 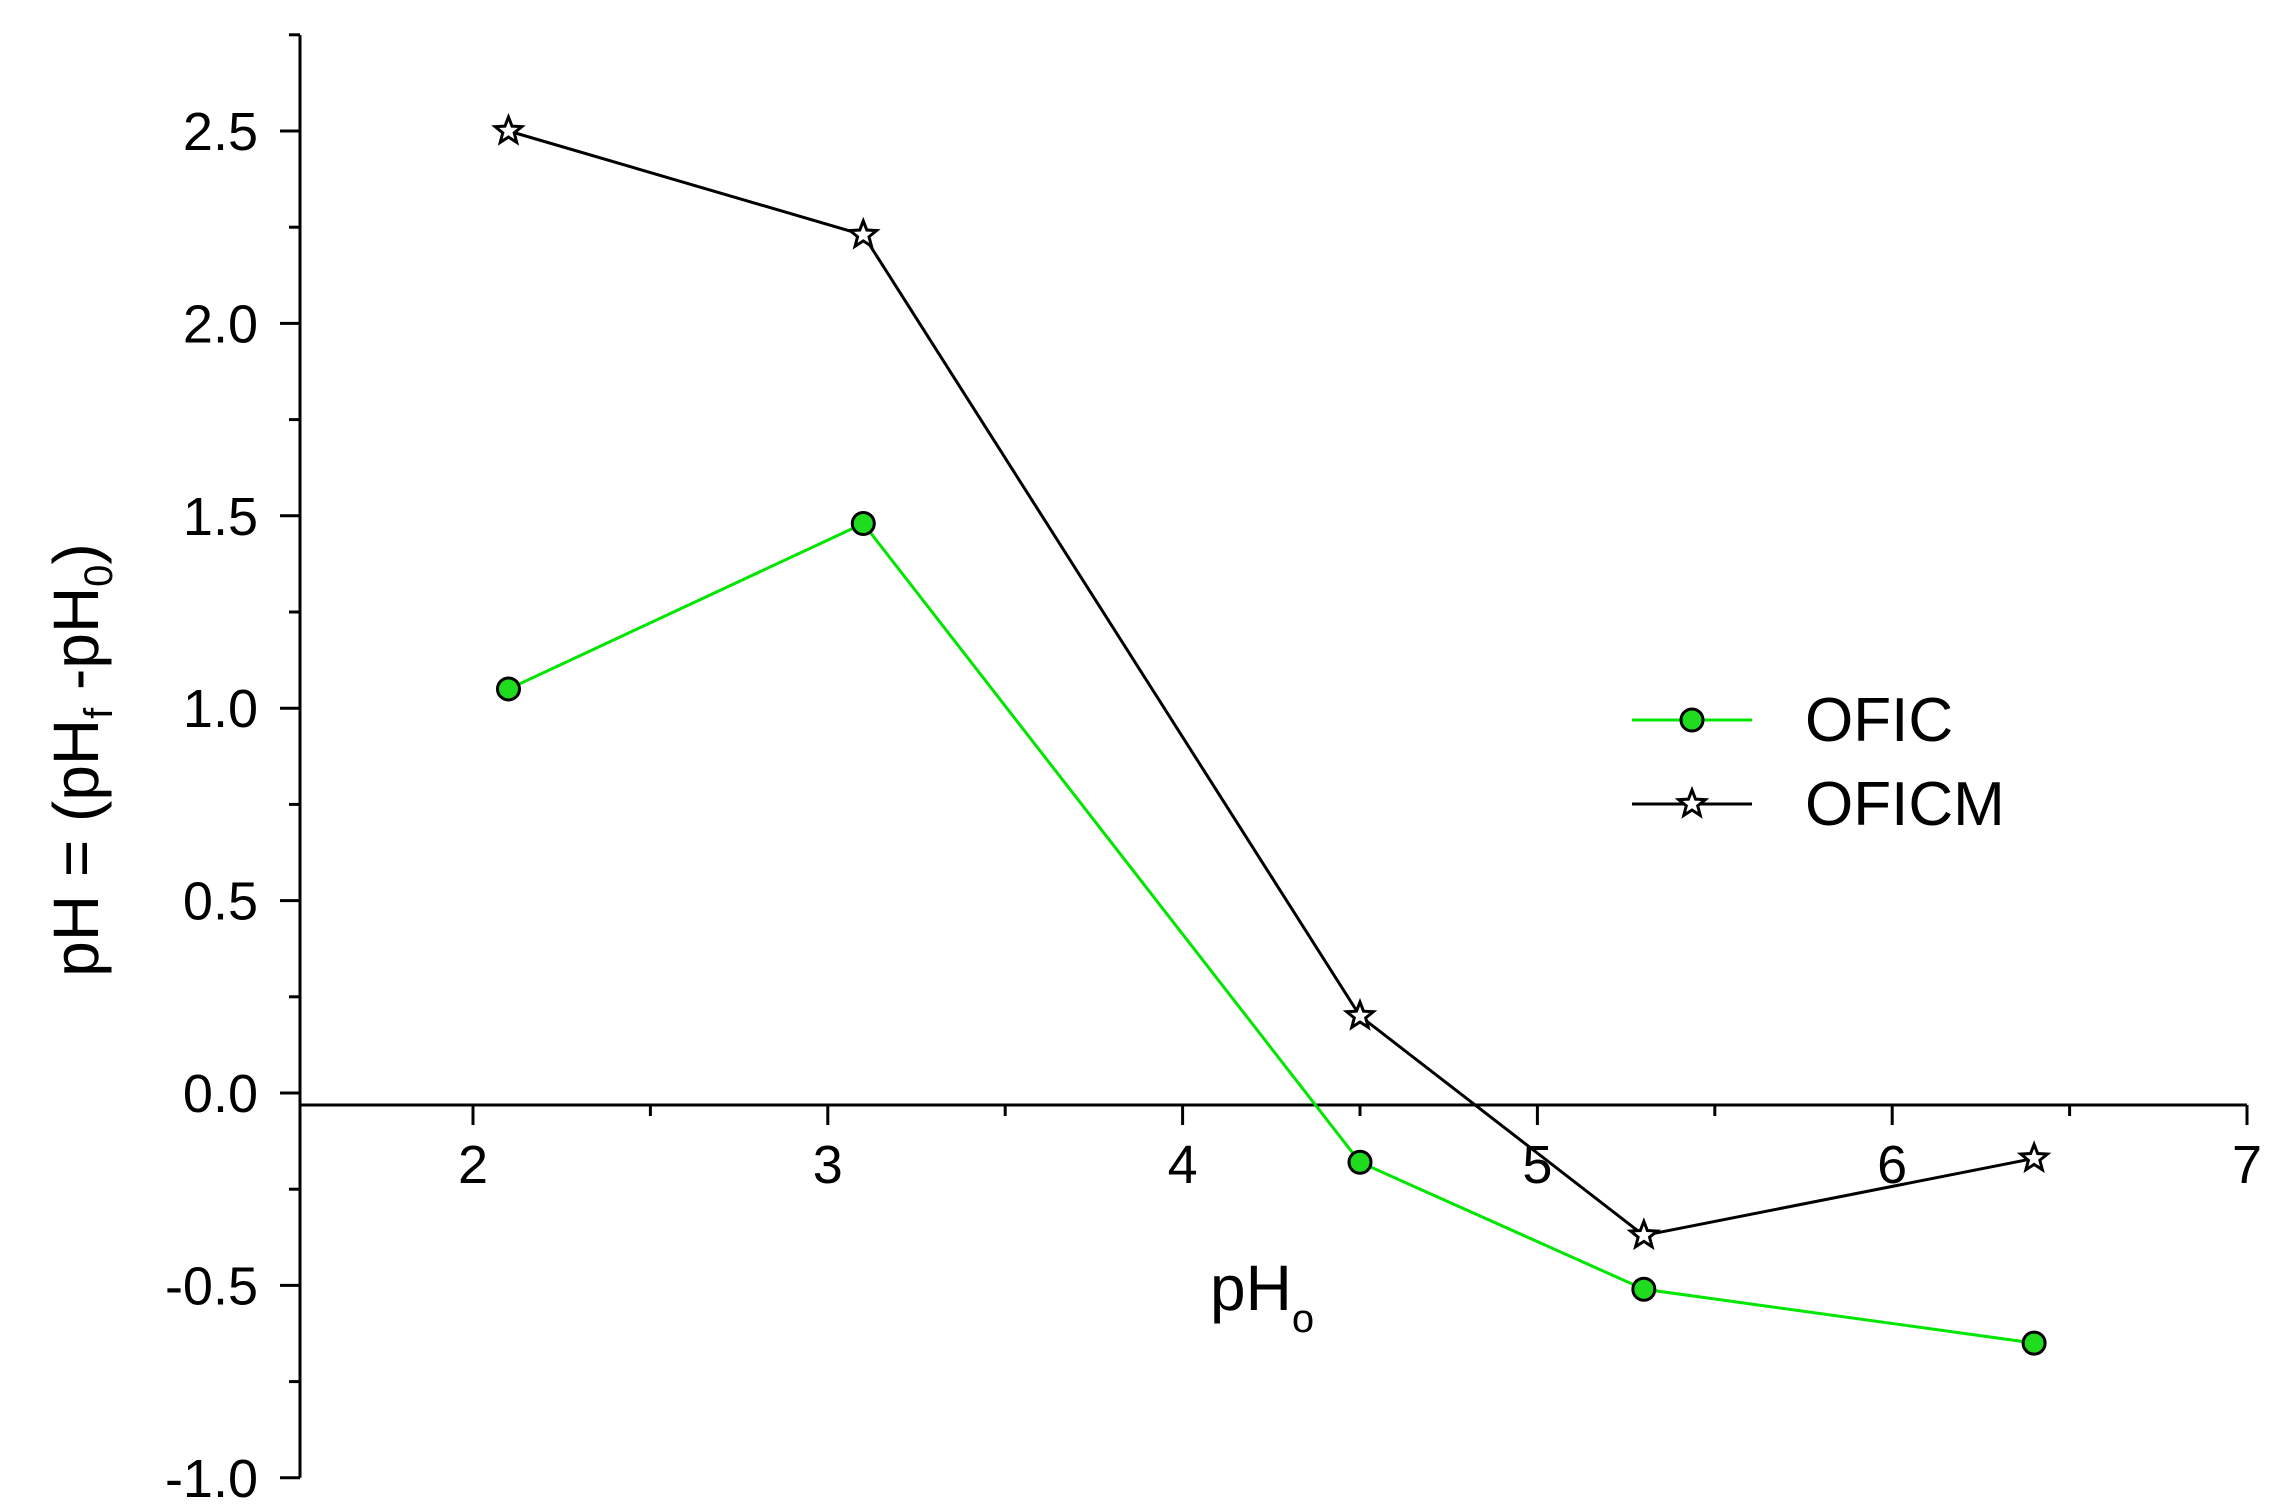 What do you see at coordinates (76, 848) in the screenshot?
I see `y-axis-title-prefix: pH = (pH` at bounding box center [76, 848].